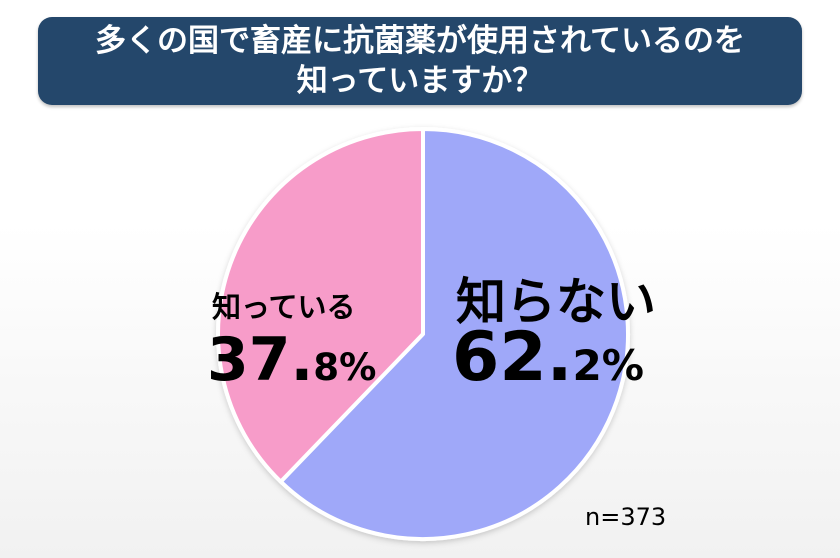 This screenshot has width=840, height=558. I want to click on slice-label-unknown: 知らない, so click(556, 302).